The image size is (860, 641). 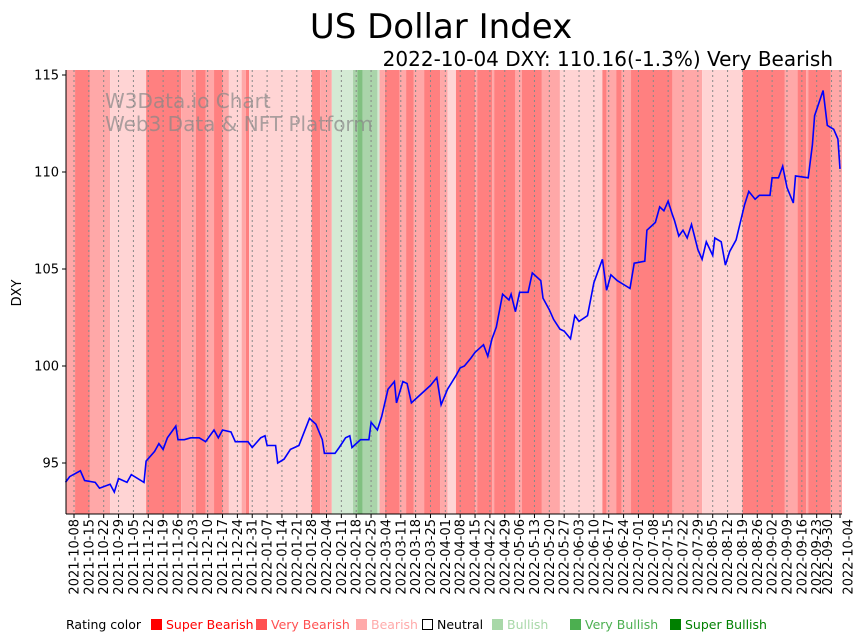 What do you see at coordinates (312, 557) in the screenshot?
I see `x-tick-label: 2022-01-28` at bounding box center [312, 557].